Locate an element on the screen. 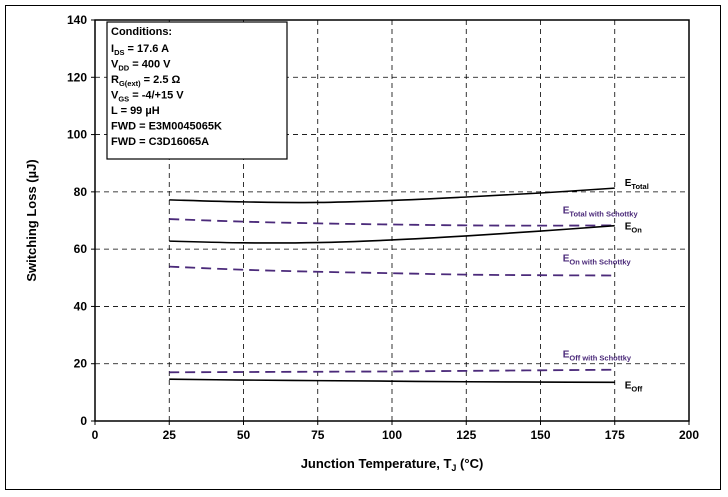 The width and height of the screenshot is (728, 497). y-tick-label: 20 is located at coordinates (81, 364).